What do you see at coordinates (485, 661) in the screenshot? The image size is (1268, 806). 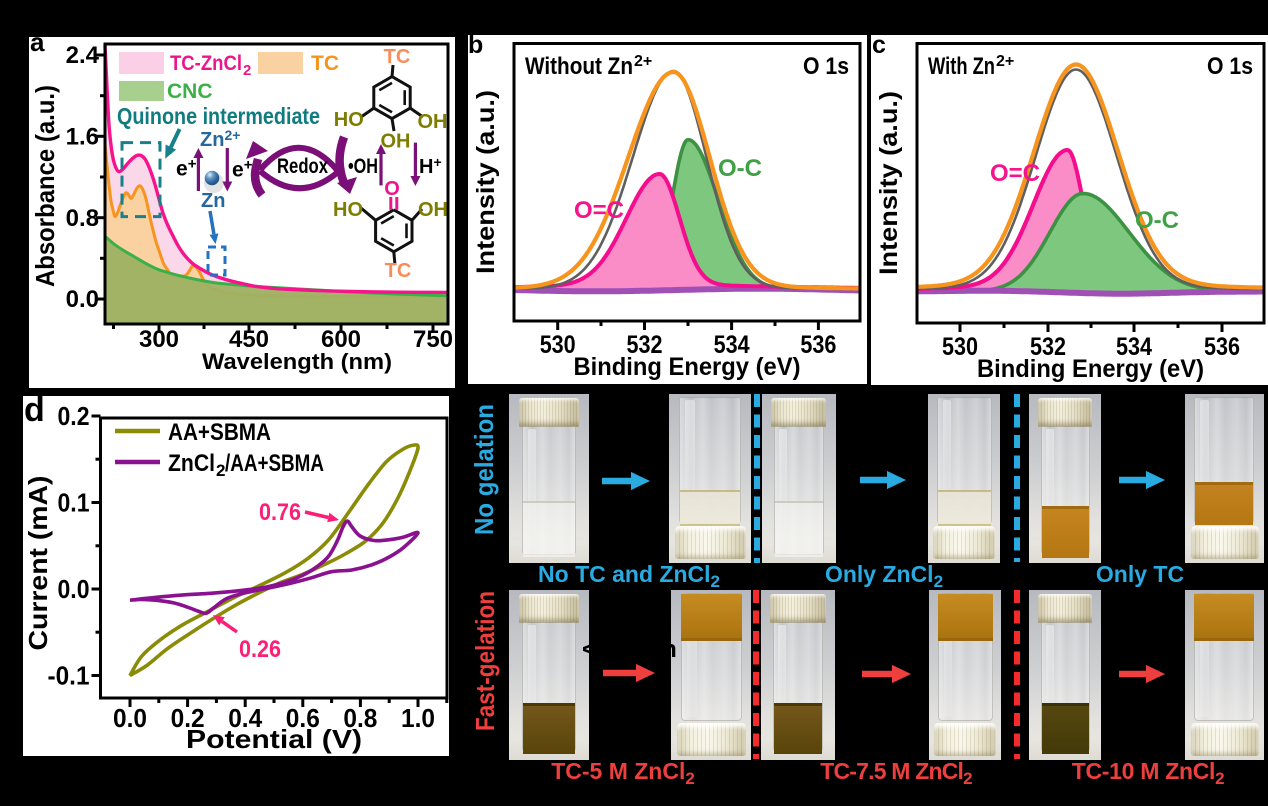 I see `svg-text: Fast-gelation` at bounding box center [485, 661].